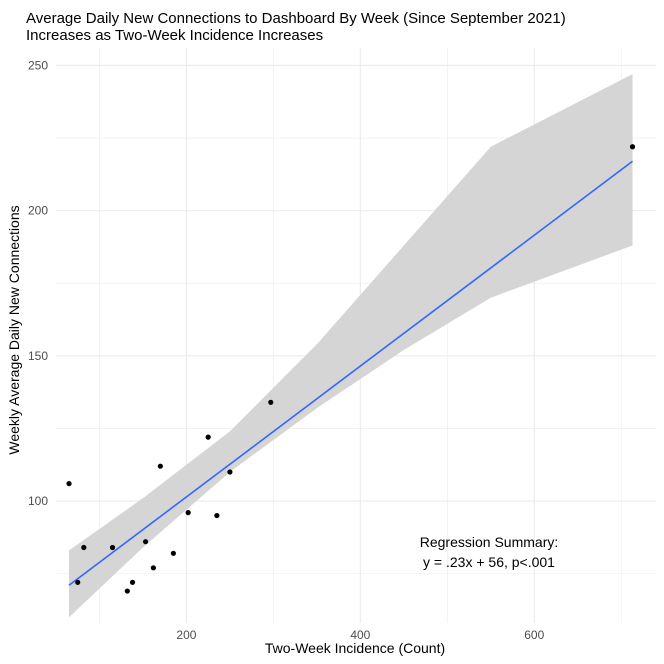 The width and height of the screenshot is (664, 664). Describe the element at coordinates (38, 283) in the screenshot. I see `y-ticks-layer: 100 150 200 250` at that location.